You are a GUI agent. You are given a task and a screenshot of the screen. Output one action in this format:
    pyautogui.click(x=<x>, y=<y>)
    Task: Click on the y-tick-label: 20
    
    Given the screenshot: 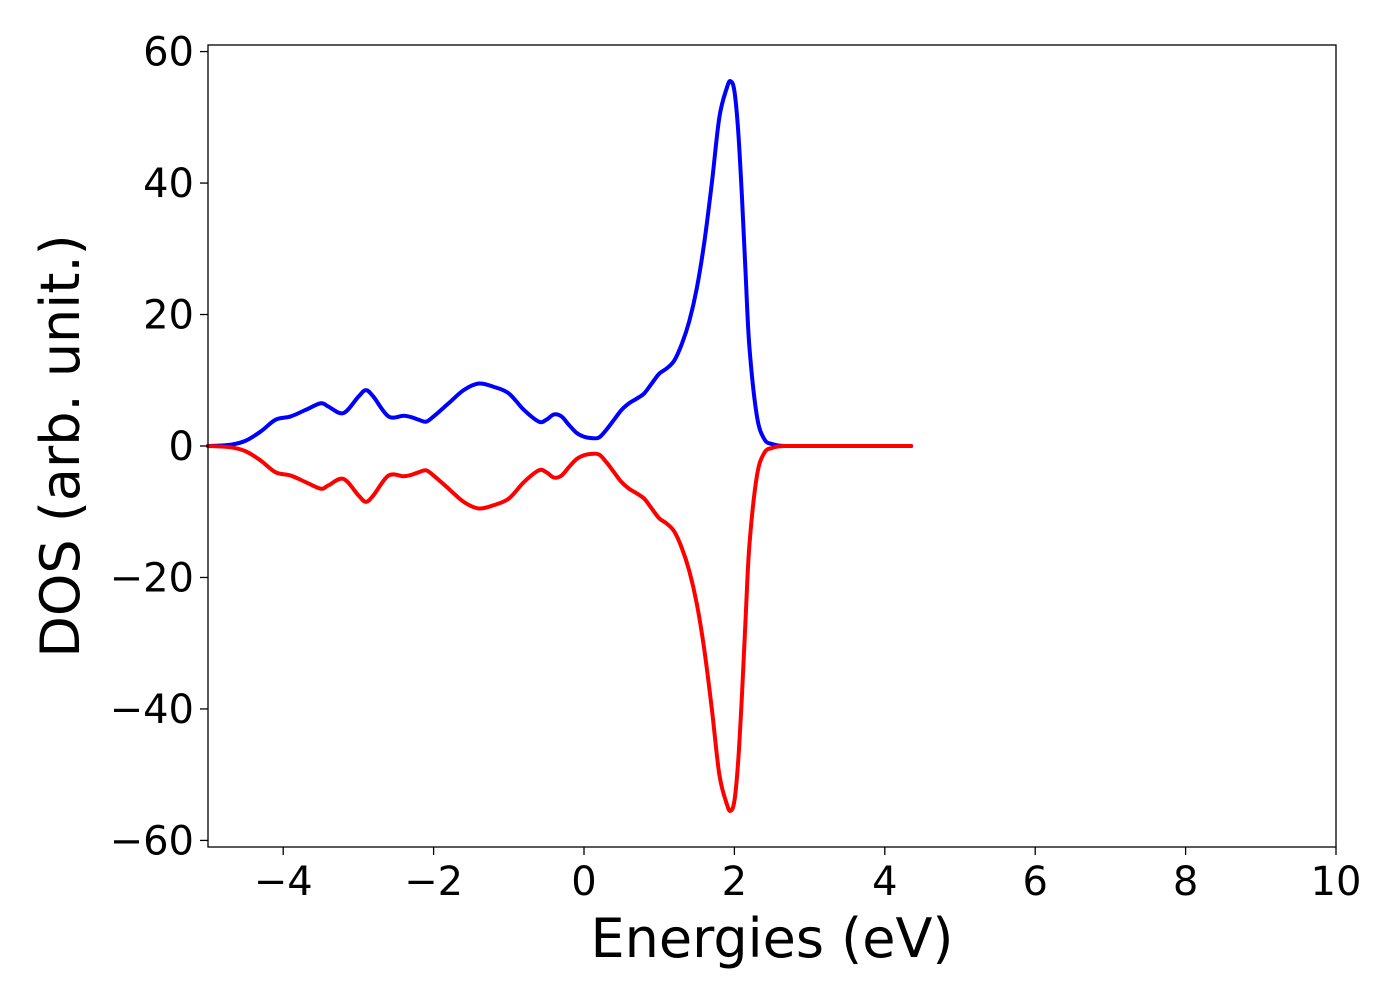 What is the action you would take?
    pyautogui.click(x=168, y=316)
    